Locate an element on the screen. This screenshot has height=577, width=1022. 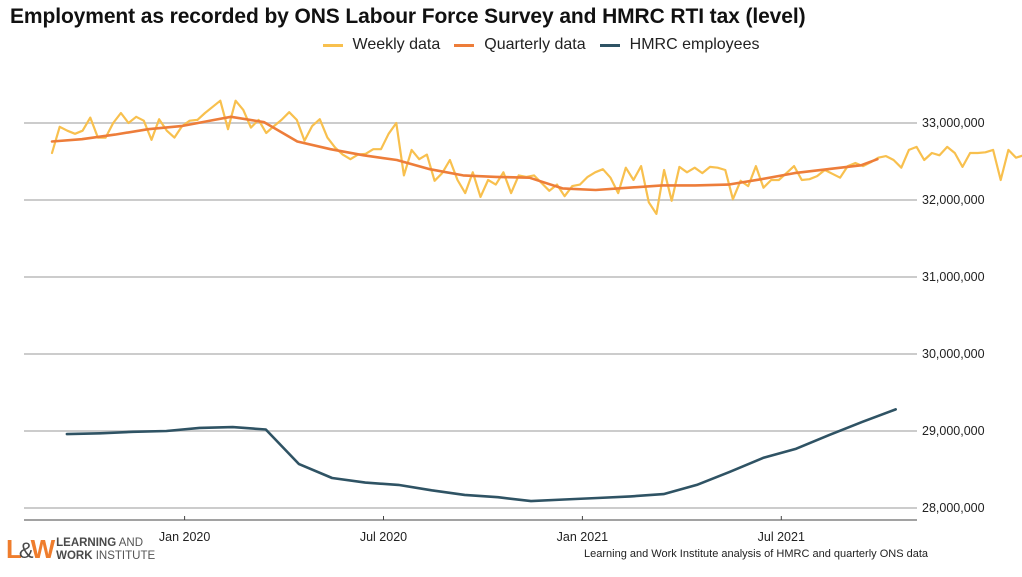
legend-swatch-quarterly is located at coordinates (464, 45).